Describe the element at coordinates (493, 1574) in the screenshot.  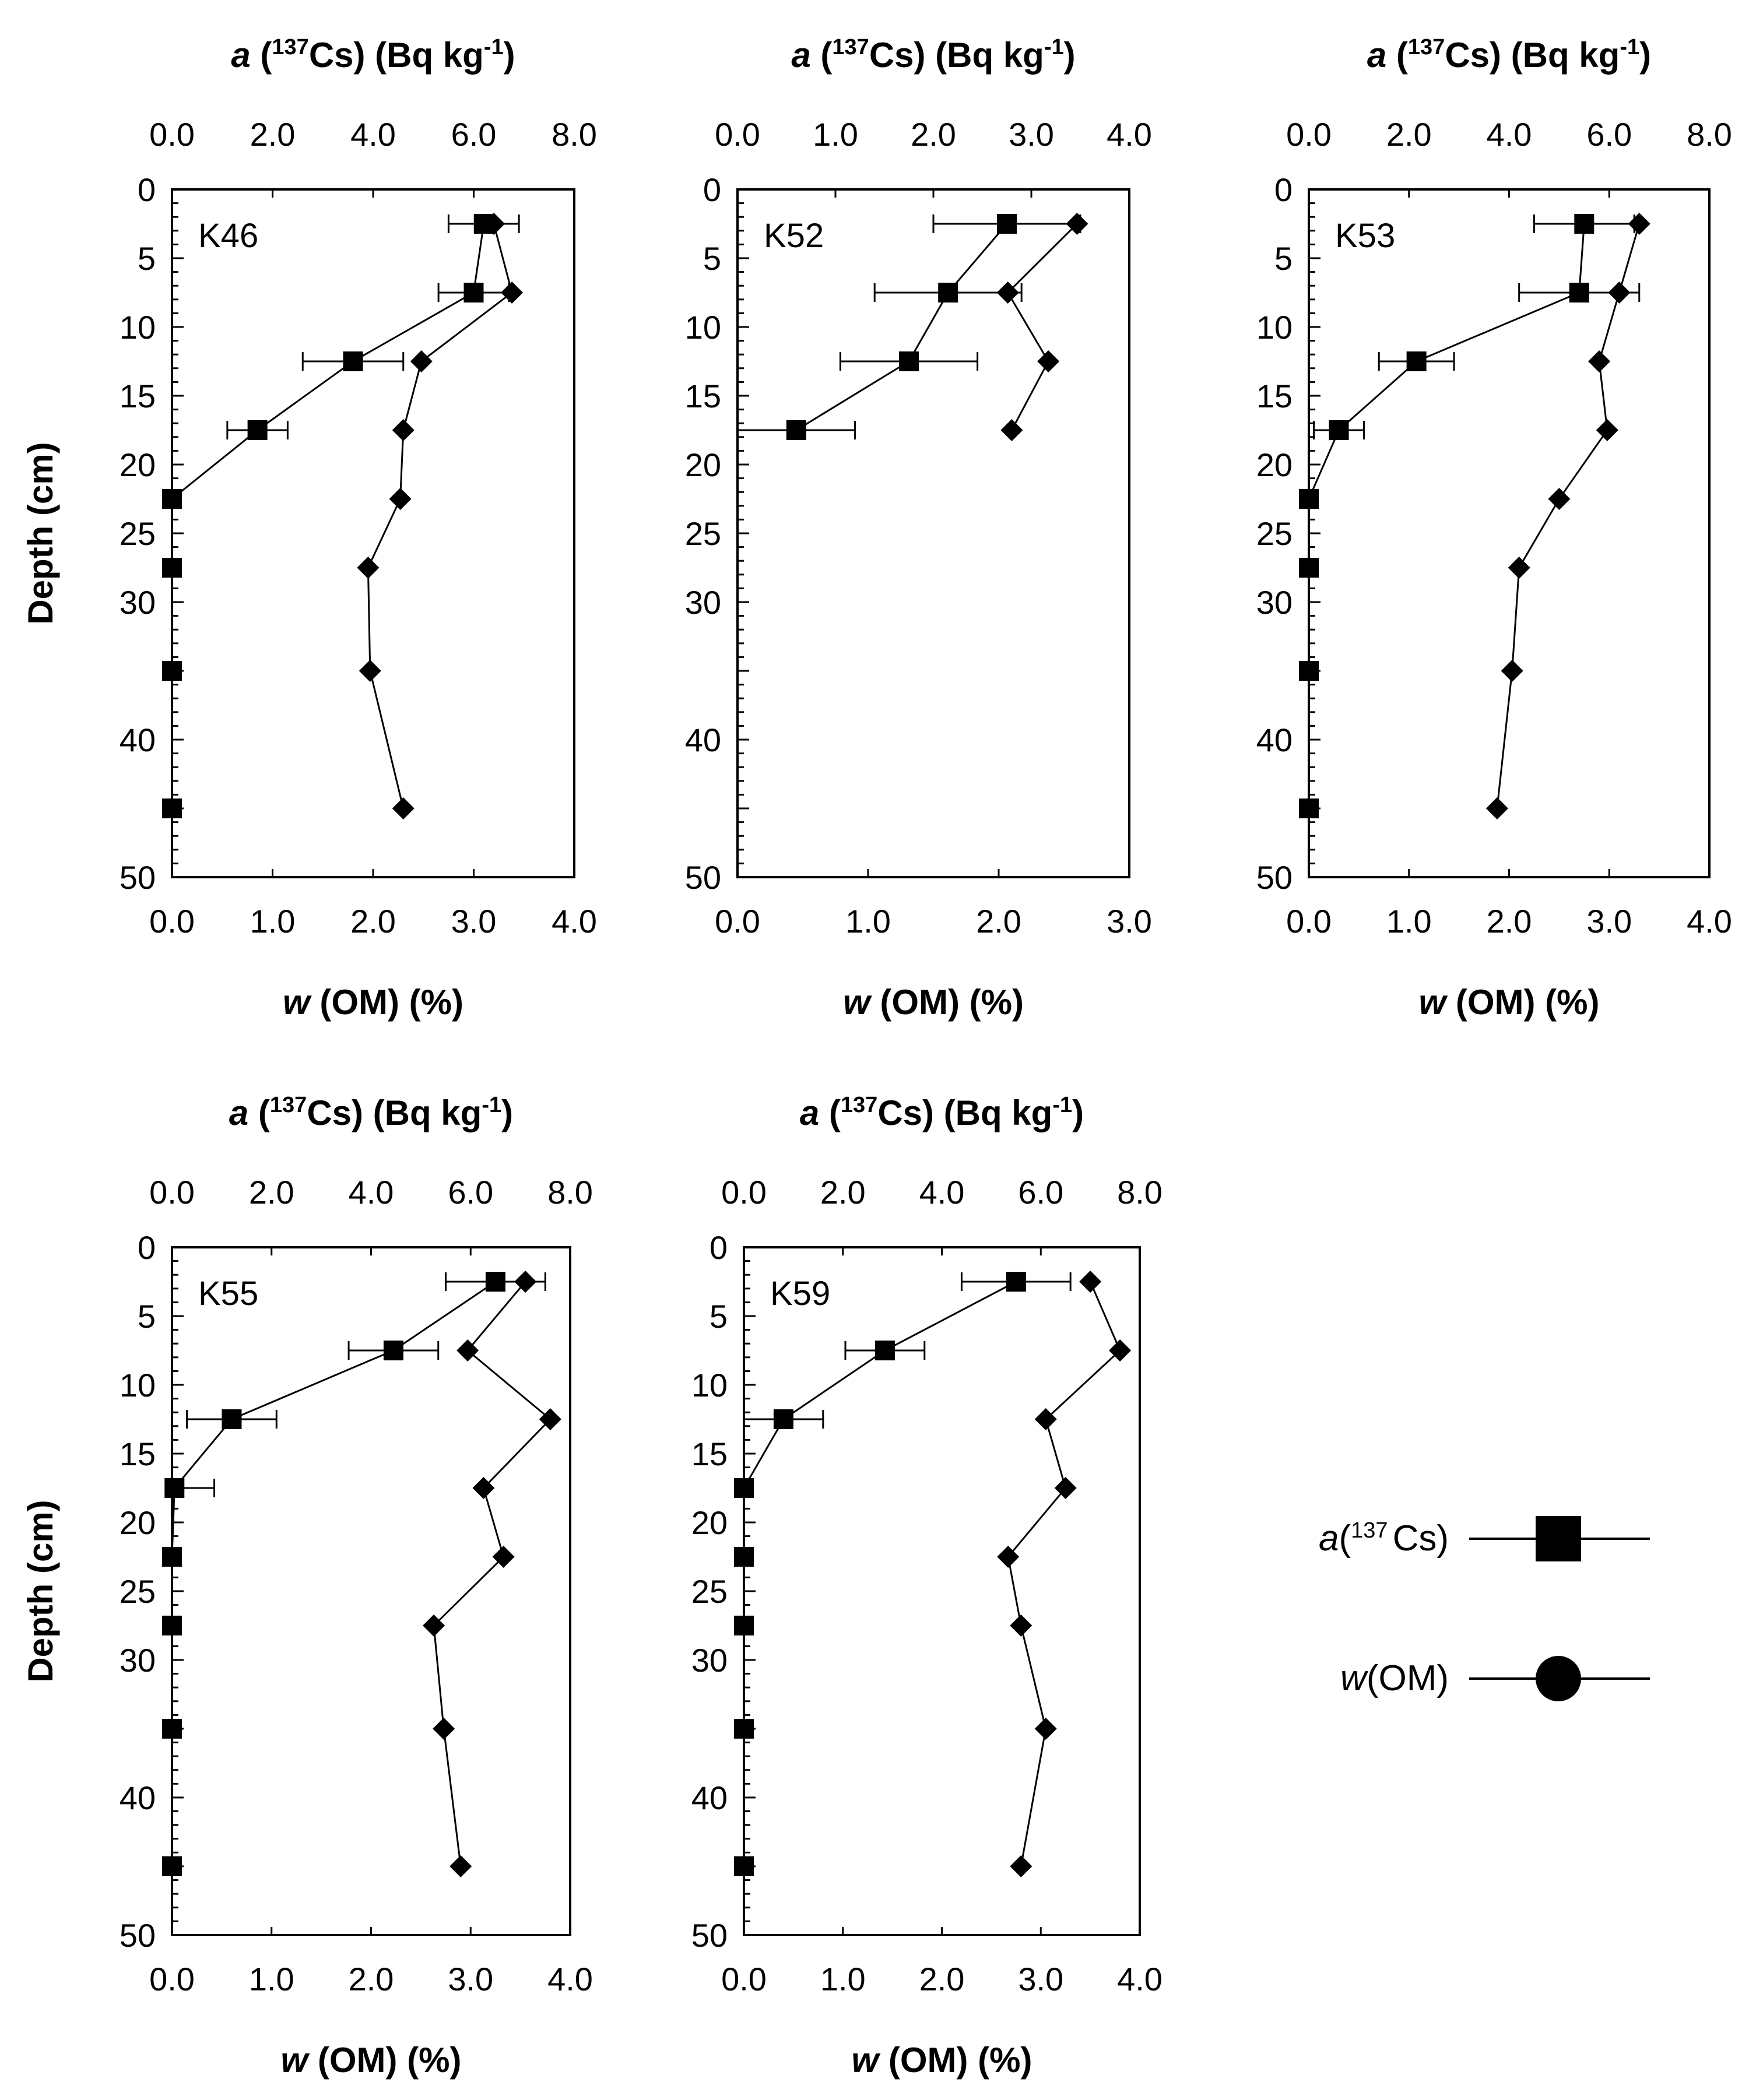
I see `om-series-line` at that location.